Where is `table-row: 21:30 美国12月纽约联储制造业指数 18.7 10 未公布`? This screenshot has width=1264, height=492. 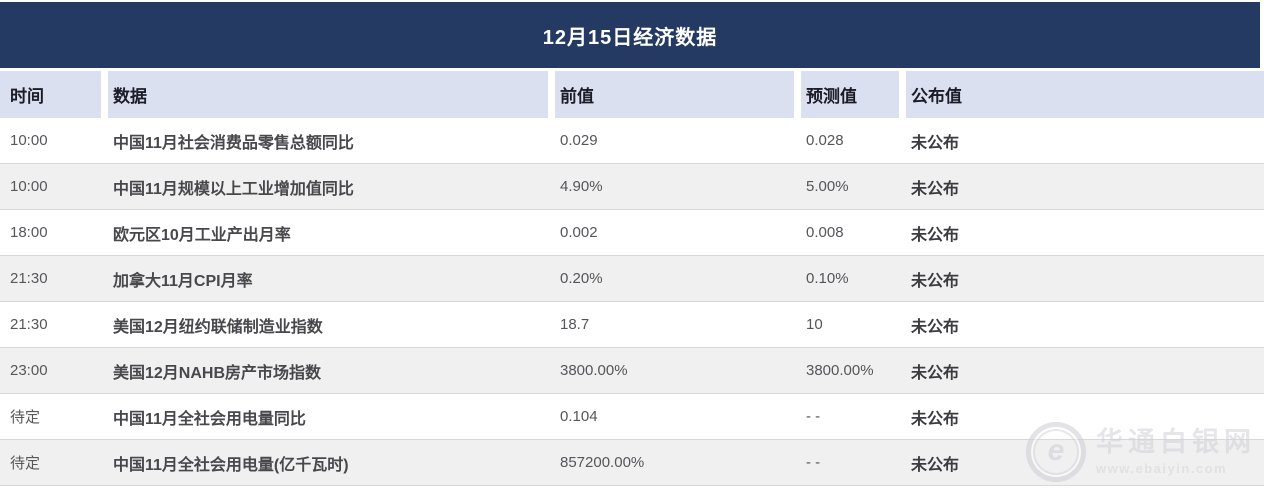 table-row: 21:30 美国12月纽约联储制造业指数 18.7 10 未公布 is located at coordinates (632, 325).